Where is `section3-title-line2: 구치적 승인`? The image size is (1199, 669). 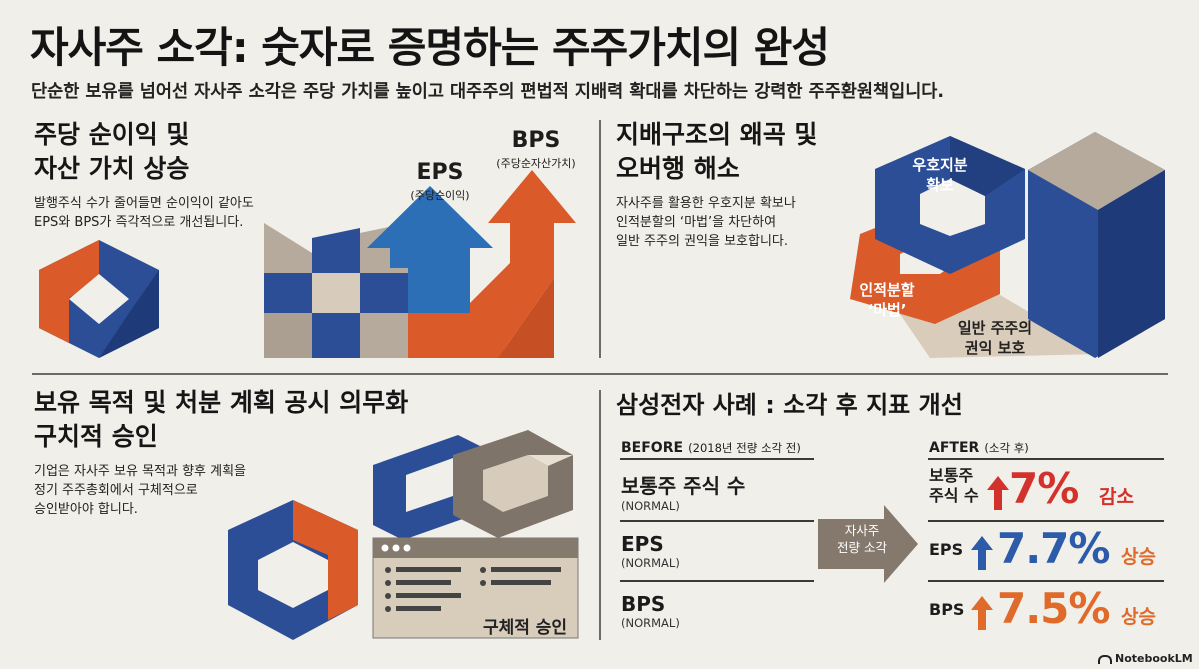 section3-title-line2: 구치적 승인 is located at coordinates (96, 436).